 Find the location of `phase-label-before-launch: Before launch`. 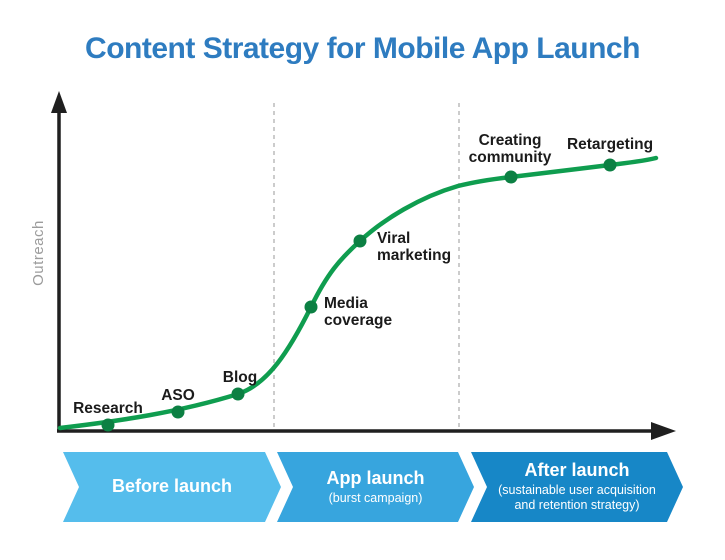

phase-label-before-launch: Before launch is located at coordinates (172, 487).